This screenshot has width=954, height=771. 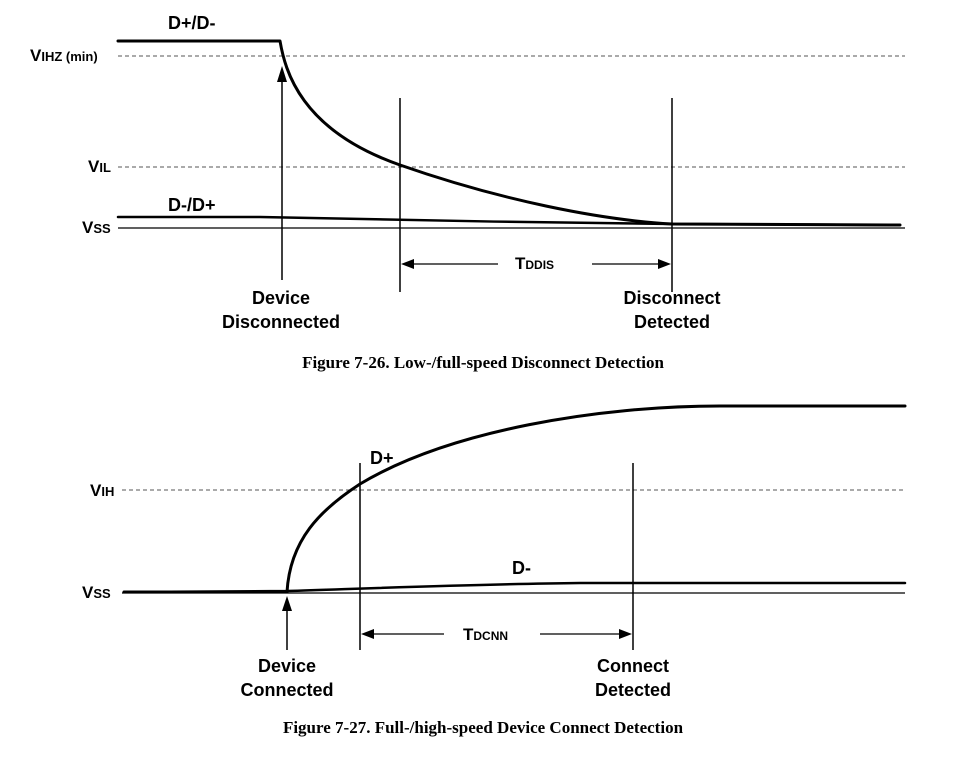 I want to click on event-label-device-disconnected-line1: Device, so click(x=281, y=298).